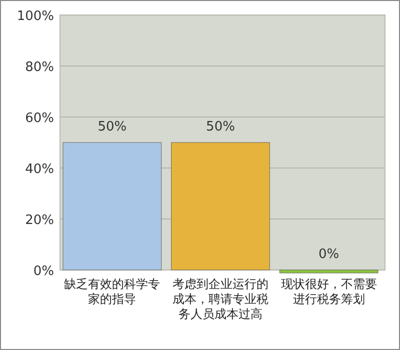 This screenshot has height=350, width=400. I want to click on x-tick-label: 考虑到企业运行的成本，聘请专业税务人员成本过高, so click(220, 299).